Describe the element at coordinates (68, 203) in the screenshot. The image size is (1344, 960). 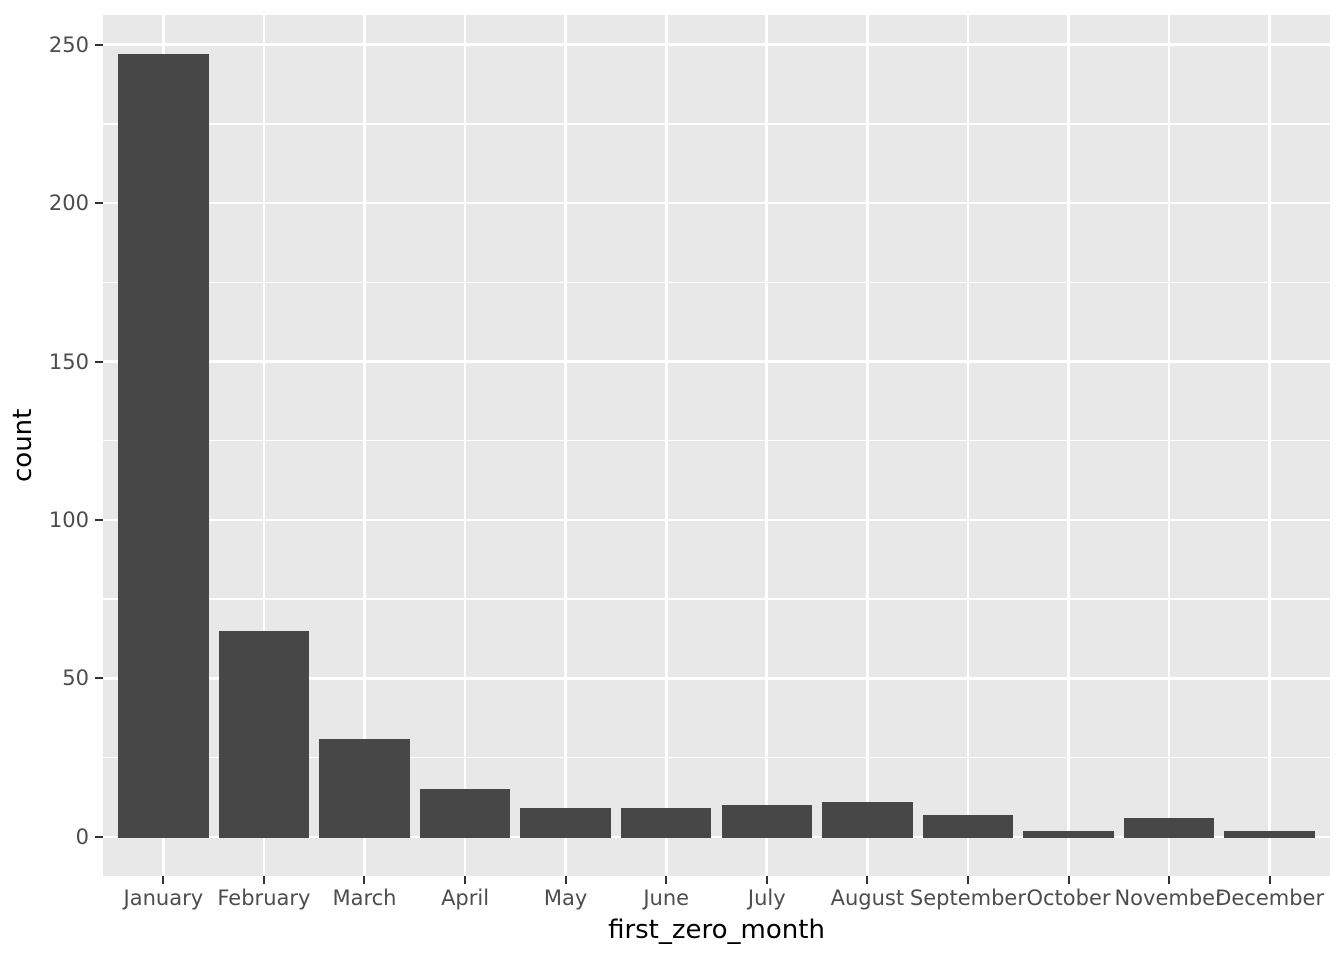
I see `y-tick-label-200: 200` at that location.